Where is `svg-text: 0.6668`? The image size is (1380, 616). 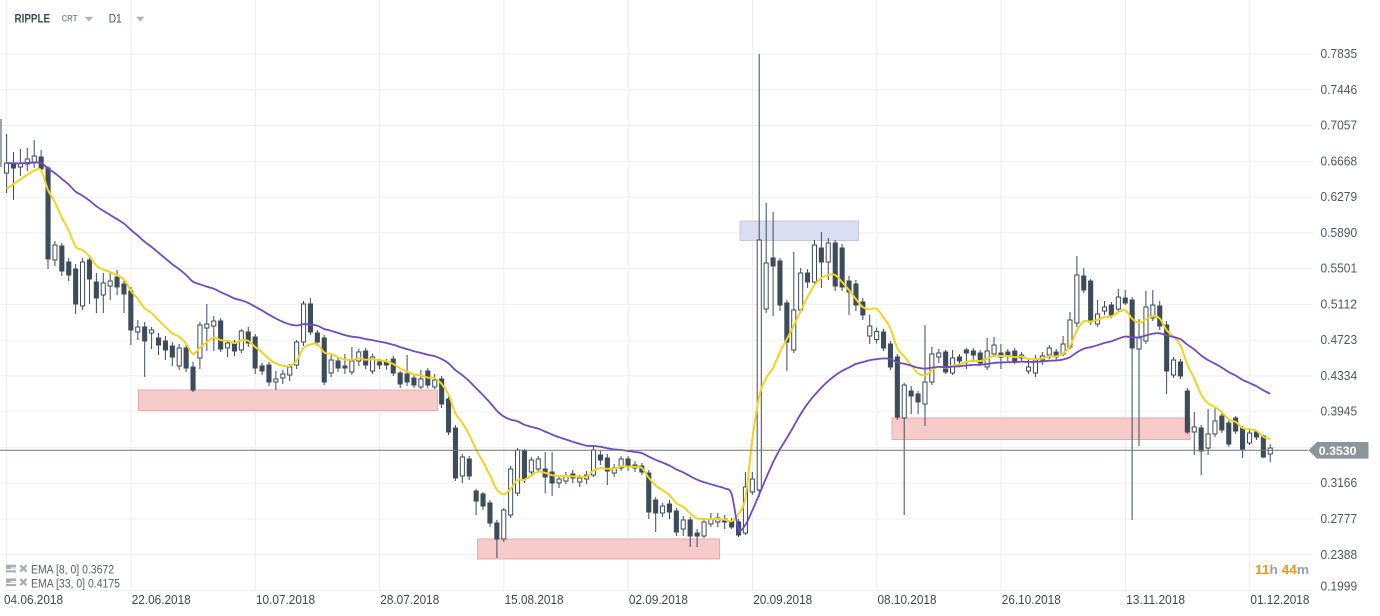 svg-text: 0.6668 is located at coordinates (1339, 161).